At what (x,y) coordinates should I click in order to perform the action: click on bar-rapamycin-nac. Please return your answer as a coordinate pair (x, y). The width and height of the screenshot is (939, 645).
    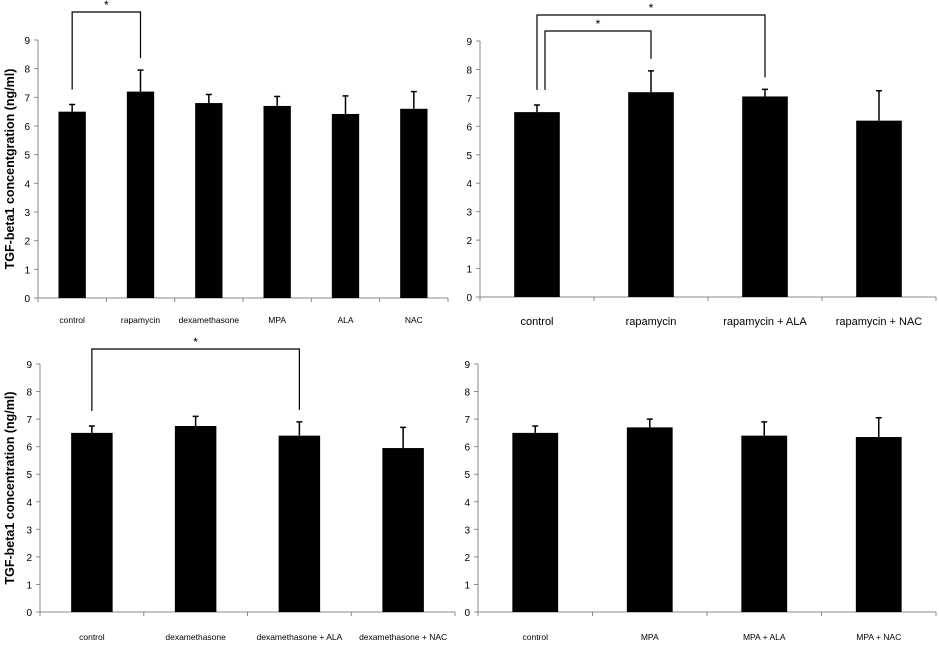
    Looking at the image, I should click on (879, 209).